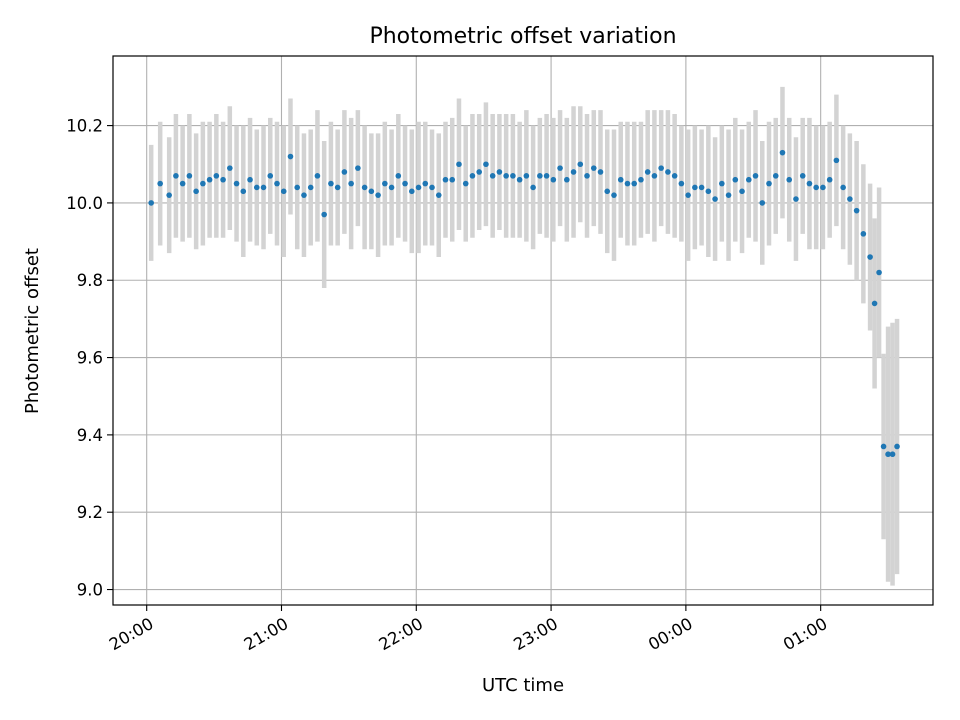  Describe the element at coordinates (535, 634) in the screenshot. I see `x-tick-label: 23:00` at that location.